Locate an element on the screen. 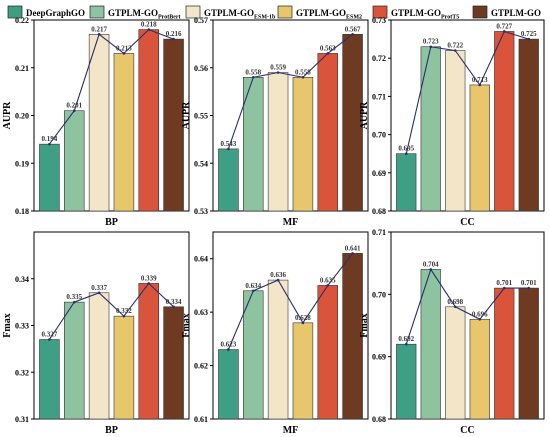 This screenshot has width=550, height=437. y-tick-label: 0.55 is located at coordinates (201, 116).